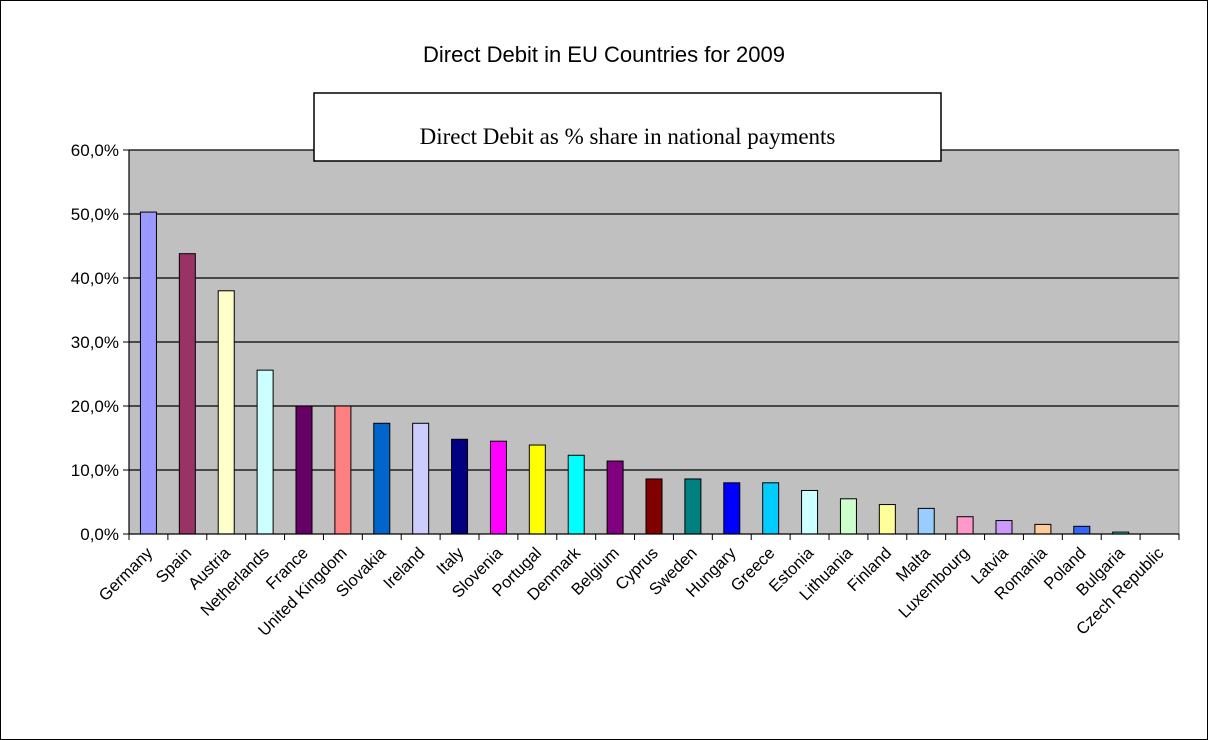  What do you see at coordinates (693, 506) in the screenshot?
I see `bar-sweden` at bounding box center [693, 506].